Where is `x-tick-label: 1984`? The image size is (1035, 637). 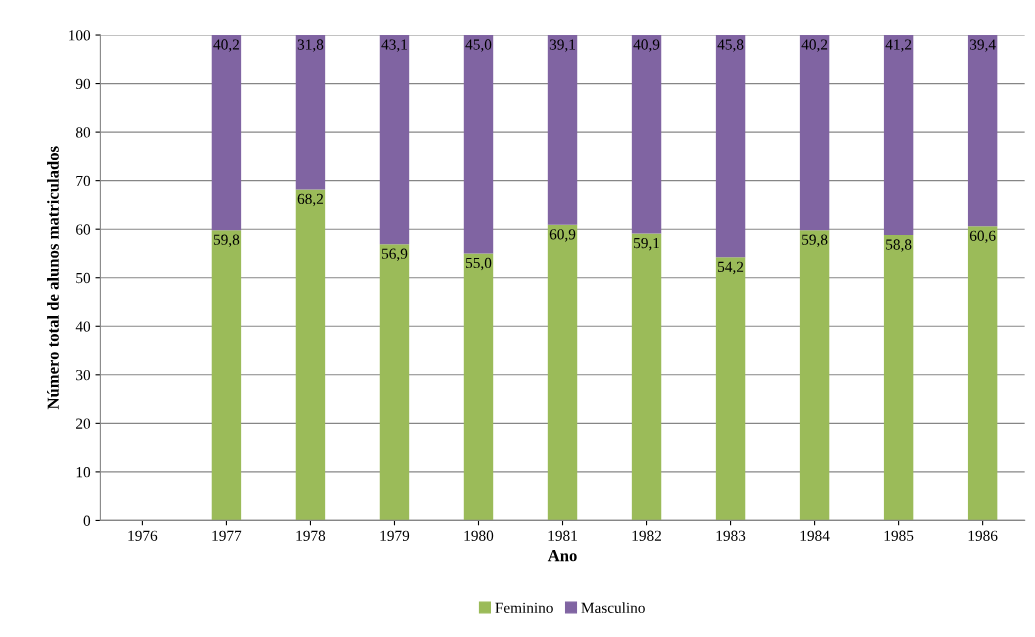 x-tick-label: 1984 is located at coordinates (815, 535).